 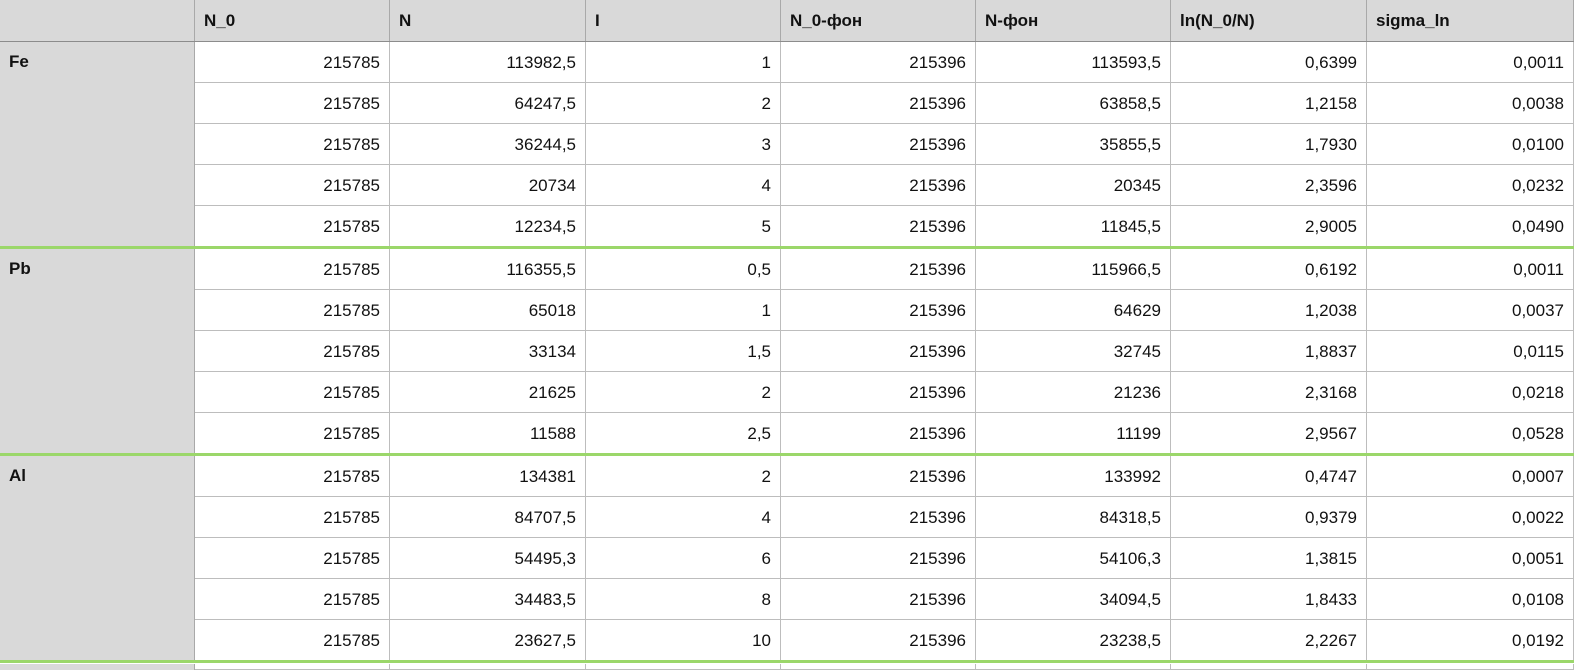 I want to click on table-cell: 0,0038, so click(x=1470, y=103).